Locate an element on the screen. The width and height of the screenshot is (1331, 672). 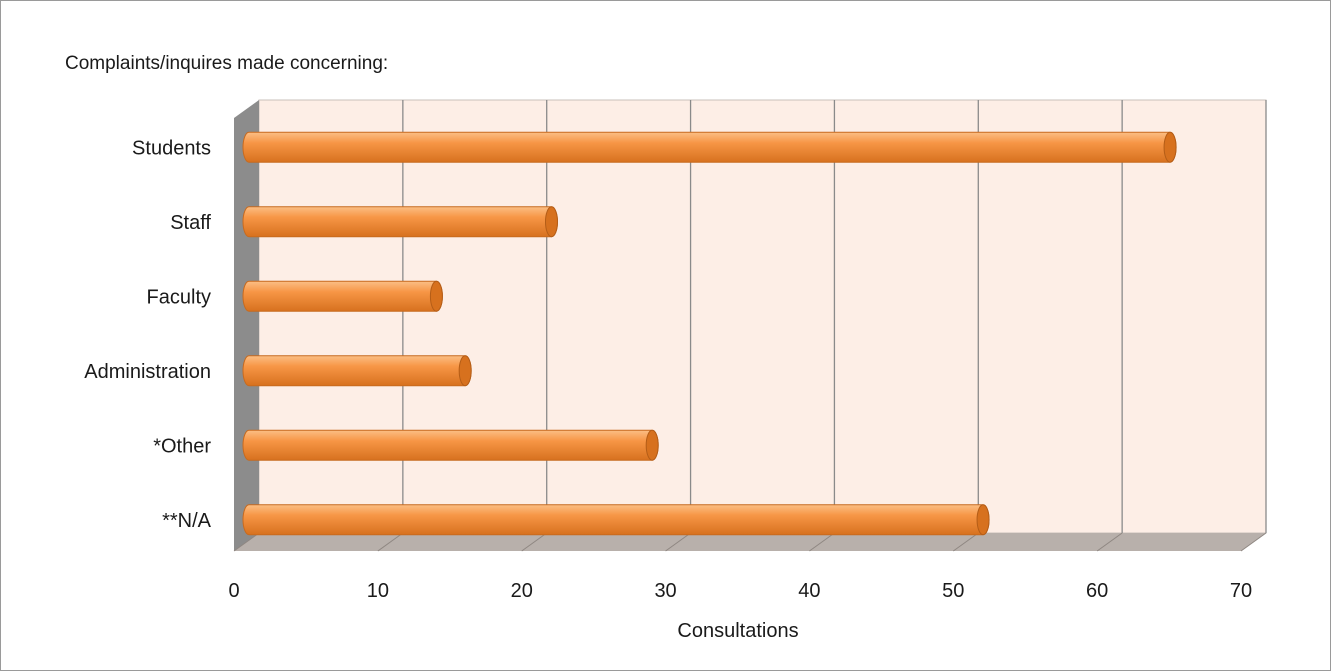
x-axis-title: Consultations is located at coordinates (737, 631).